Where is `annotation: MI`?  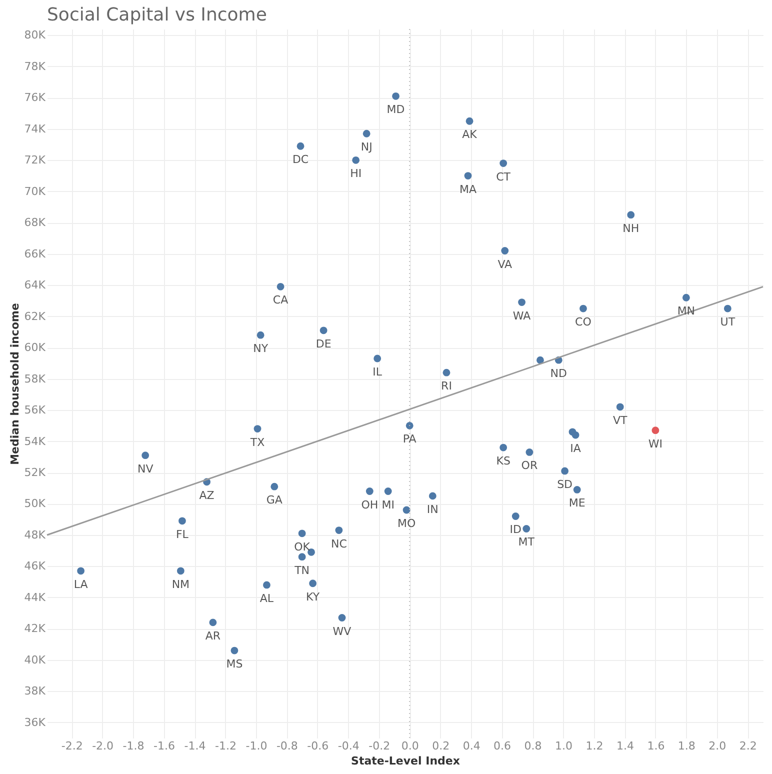 annotation: MI is located at coordinates (388, 505).